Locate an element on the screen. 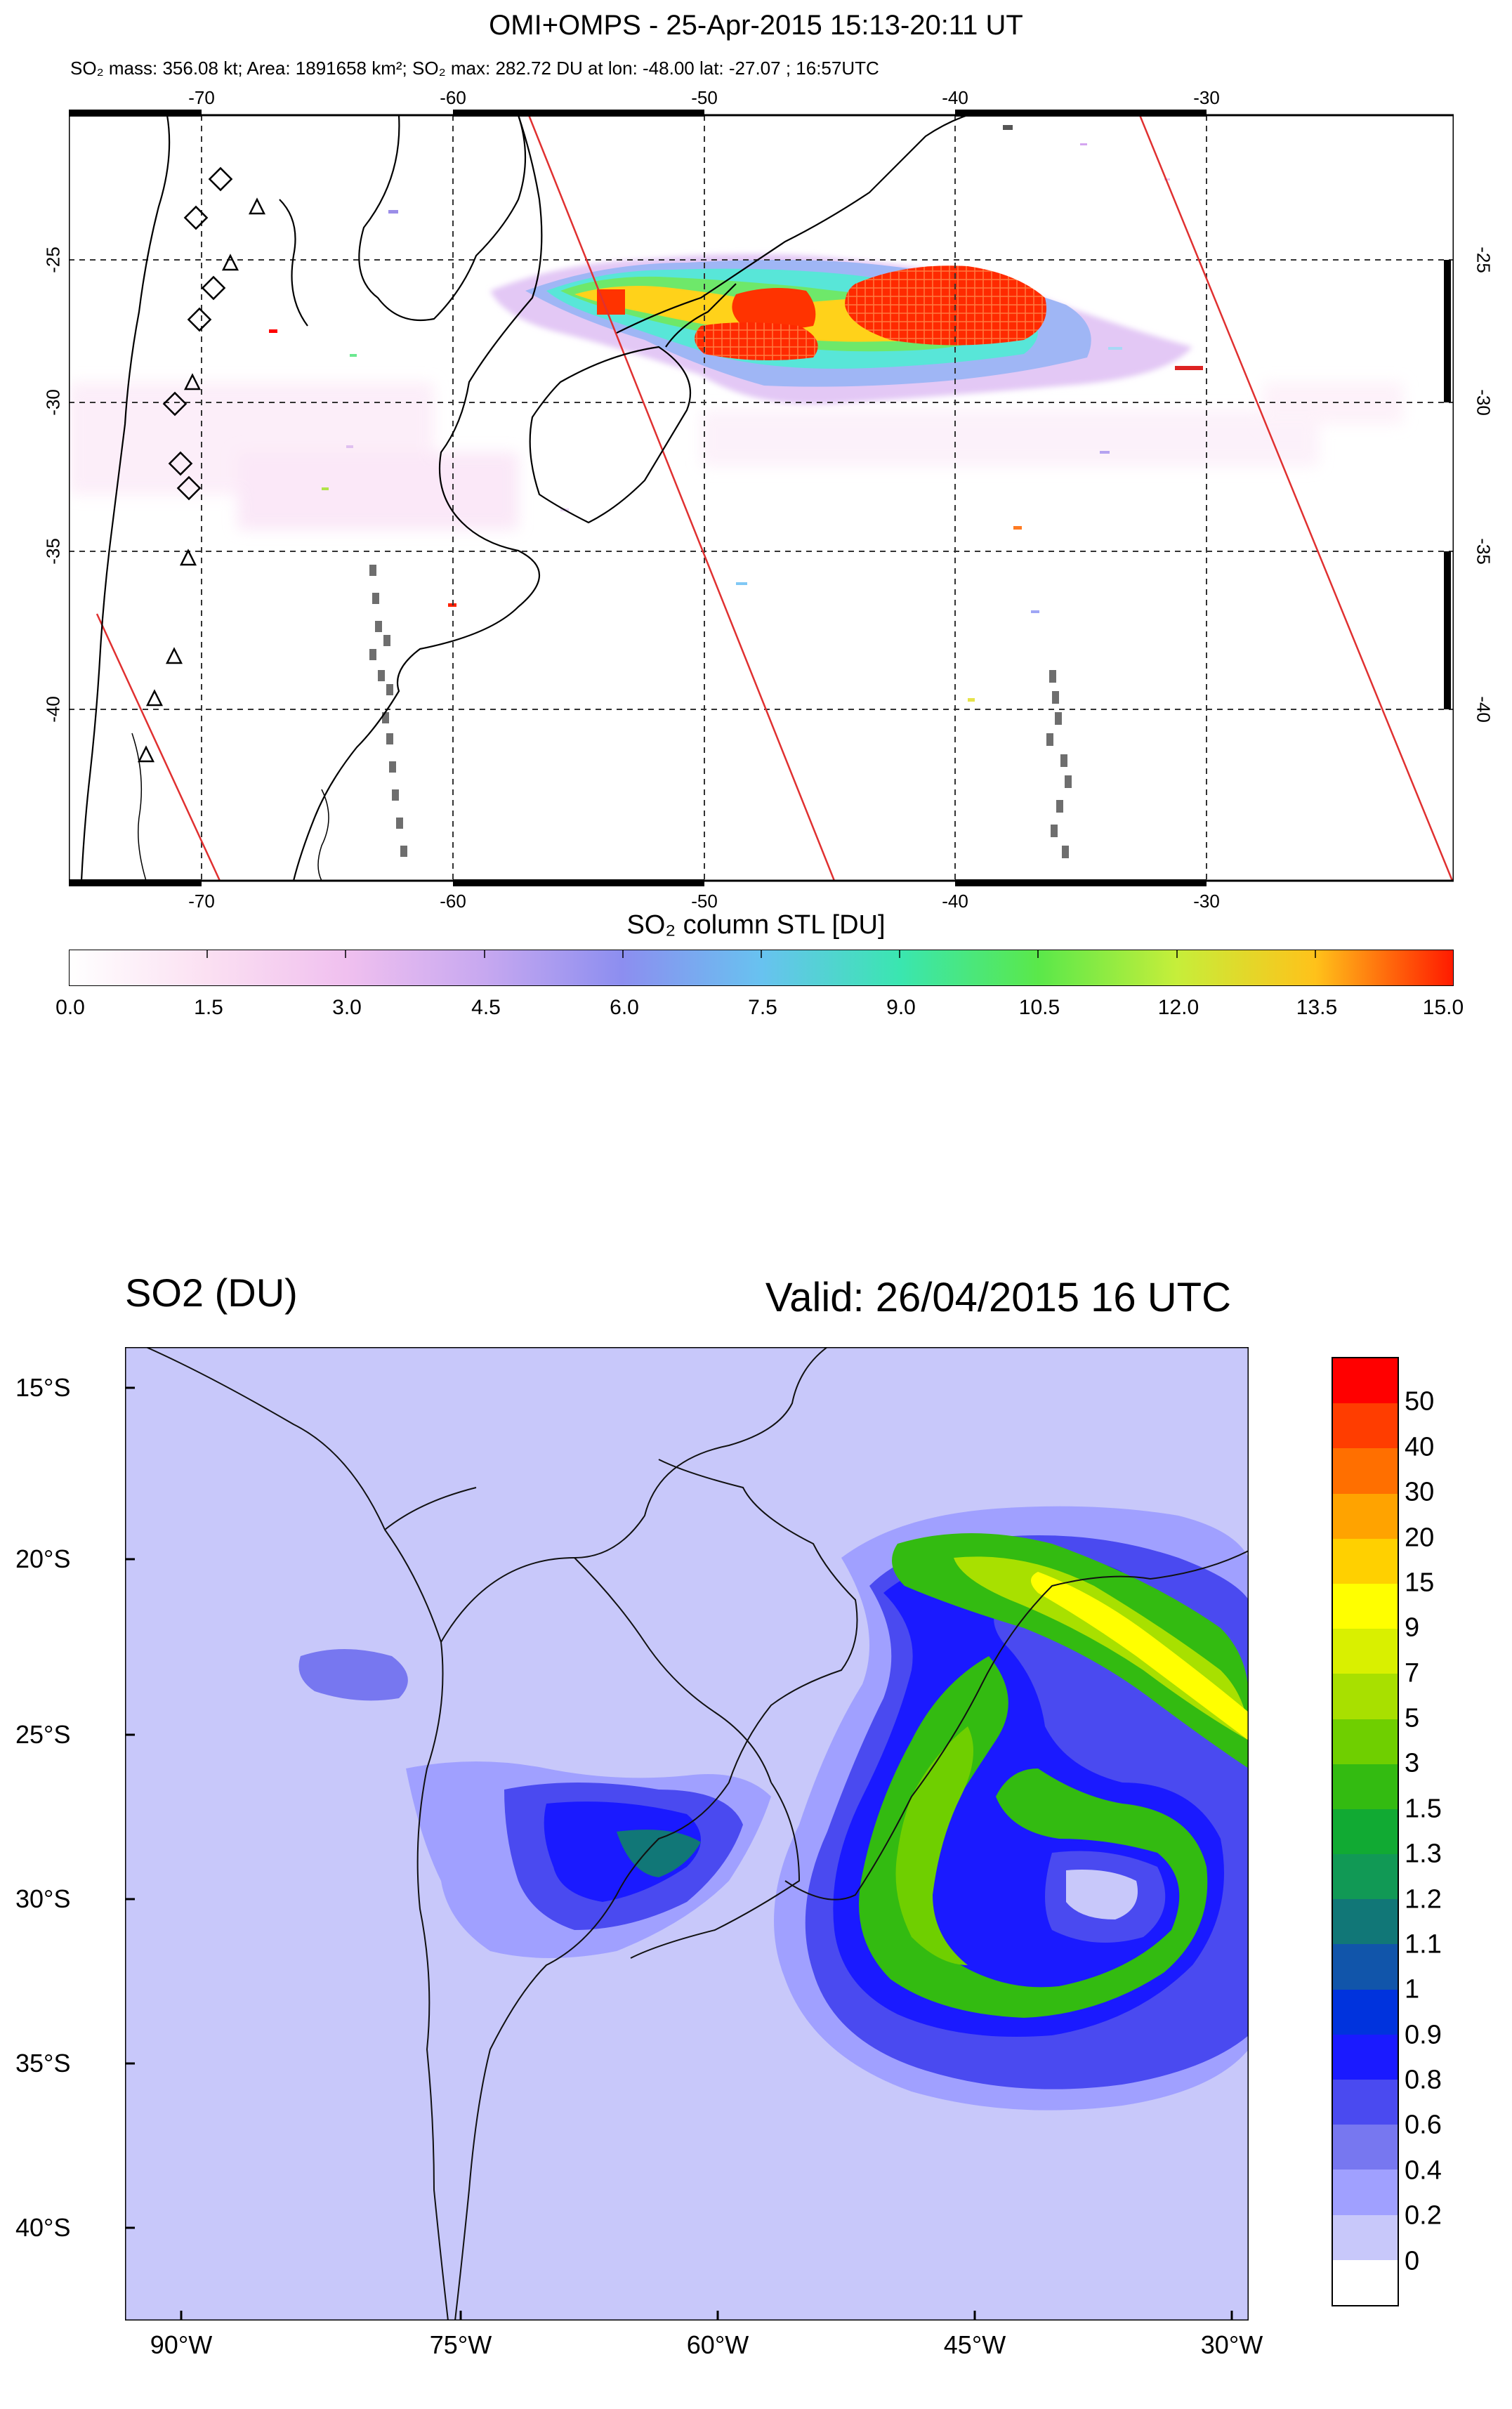 The image size is (1512, 2409). legend2-level-label: 20 is located at coordinates (1420, 1538).